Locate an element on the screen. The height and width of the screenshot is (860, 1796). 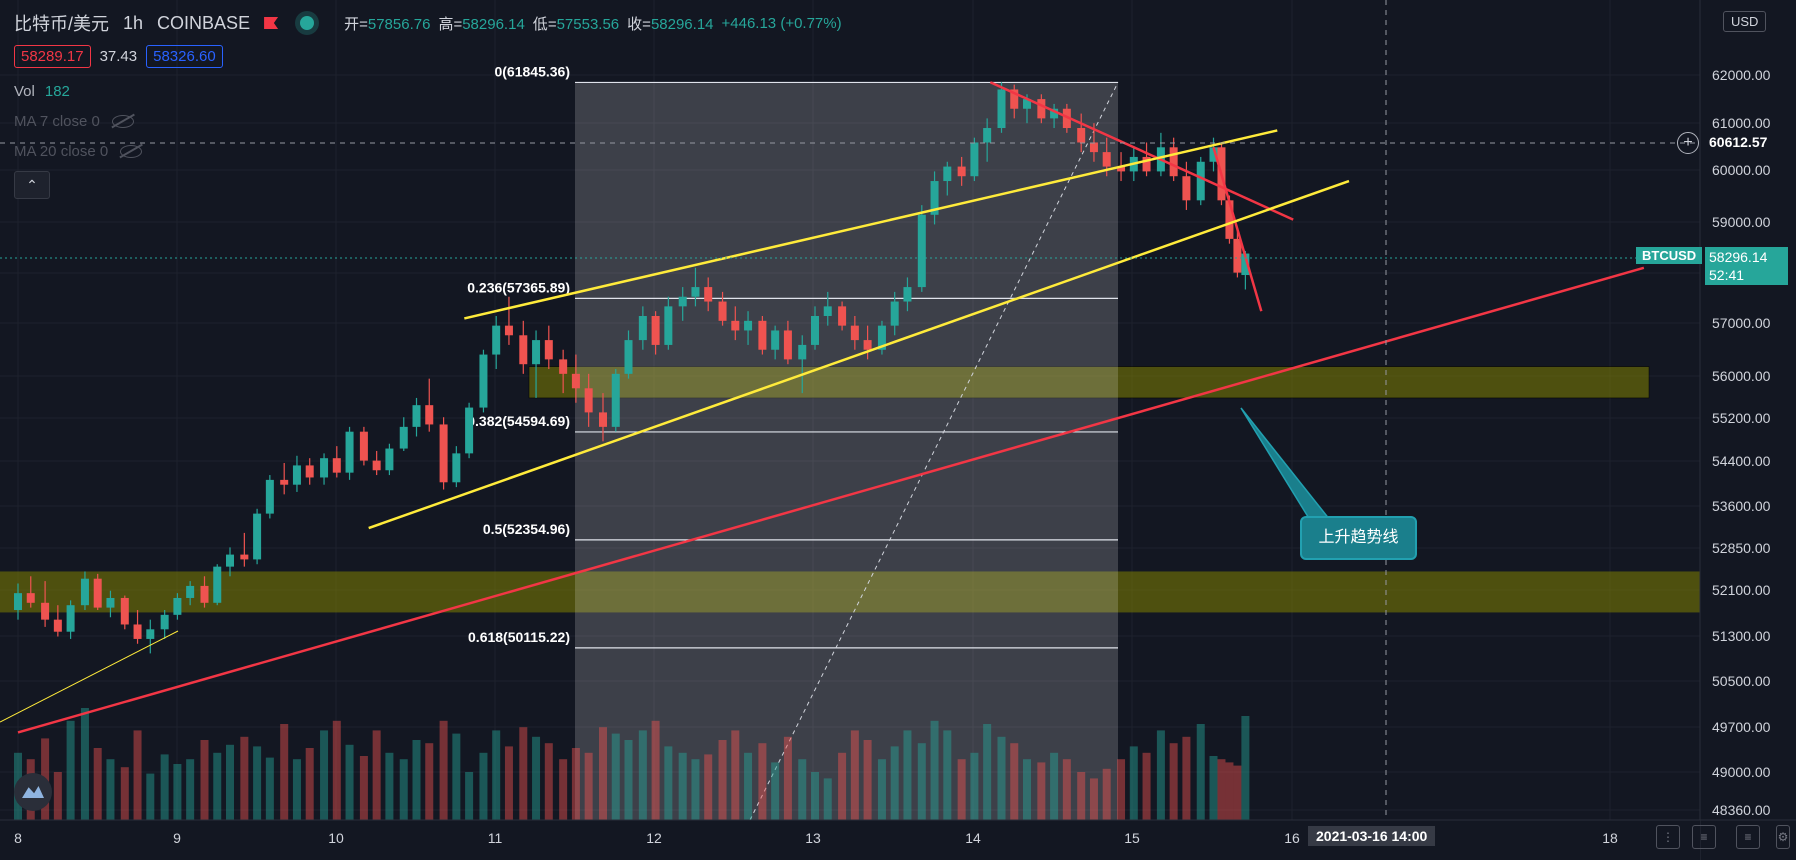
ma20-label: MA 20 close 0 is located at coordinates (61, 151).